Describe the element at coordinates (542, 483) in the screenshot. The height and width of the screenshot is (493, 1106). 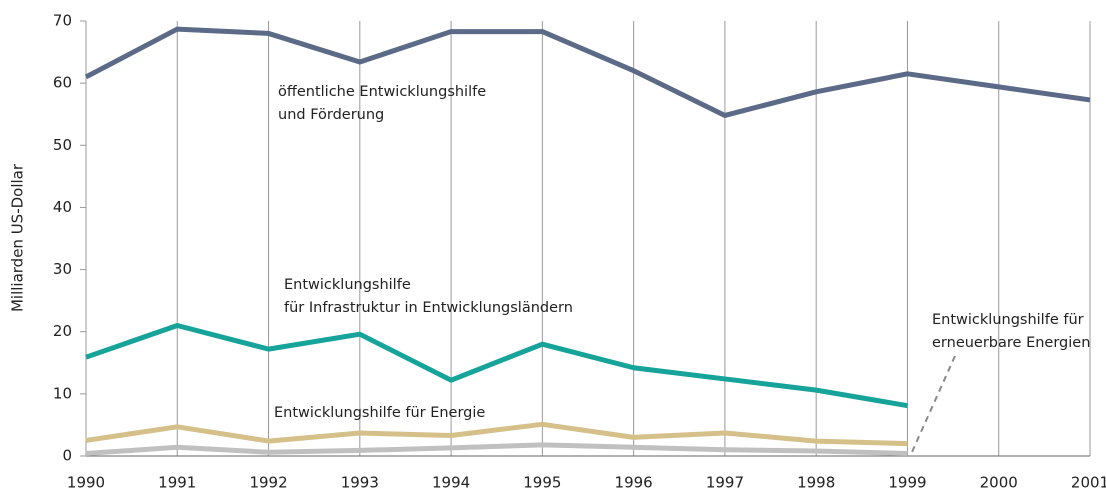
I see `x-tick-label: 1995` at that location.